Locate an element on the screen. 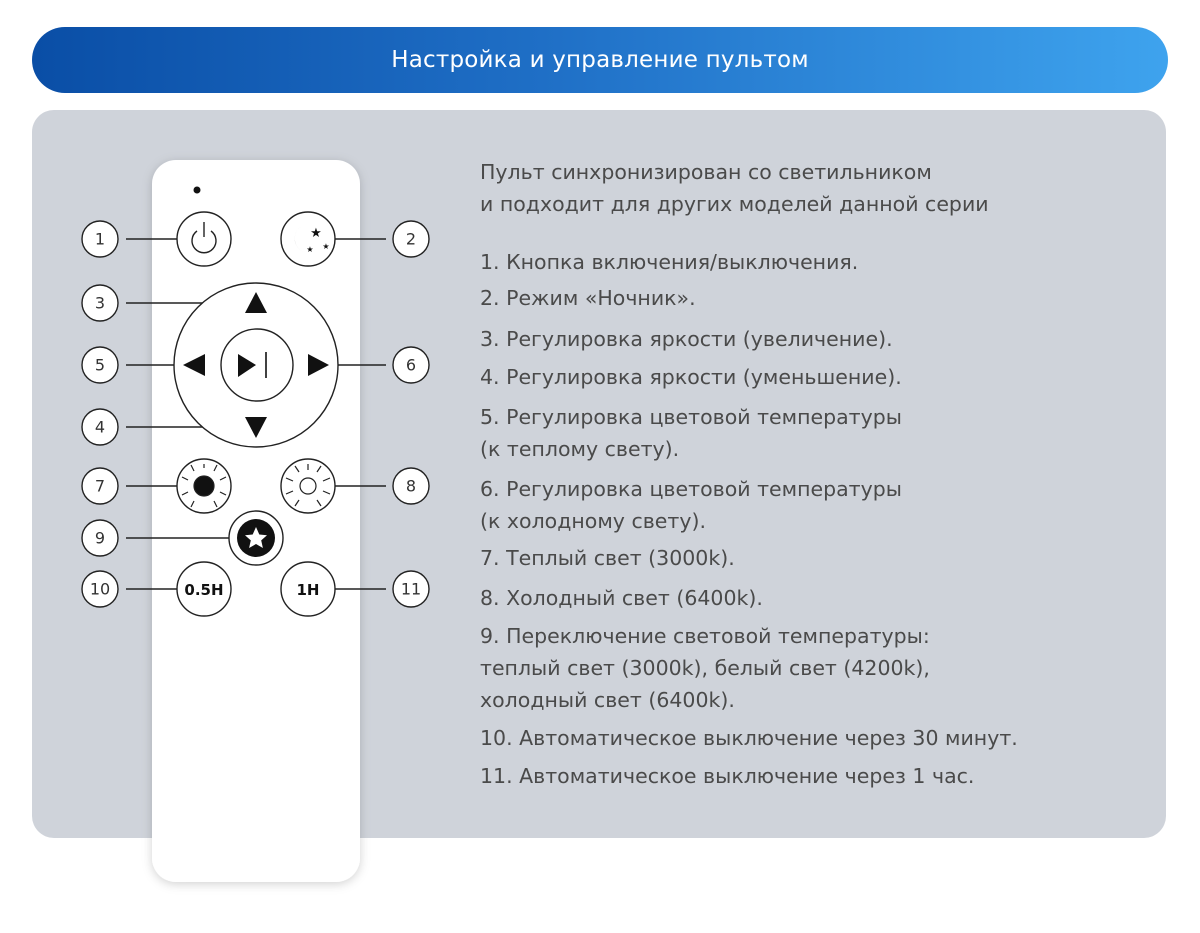 This screenshot has width=1200, height=933. text-line: теплый свет (3000k), белый свет (4200k), is located at coordinates (705, 668).